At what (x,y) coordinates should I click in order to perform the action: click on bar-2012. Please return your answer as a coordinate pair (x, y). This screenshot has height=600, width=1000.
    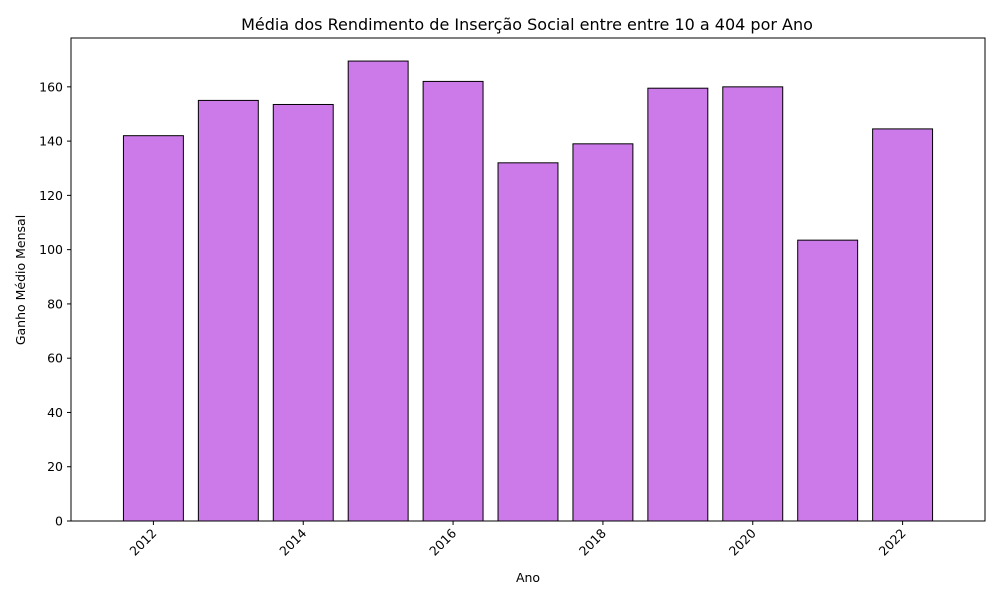
    Looking at the image, I should click on (153, 328).